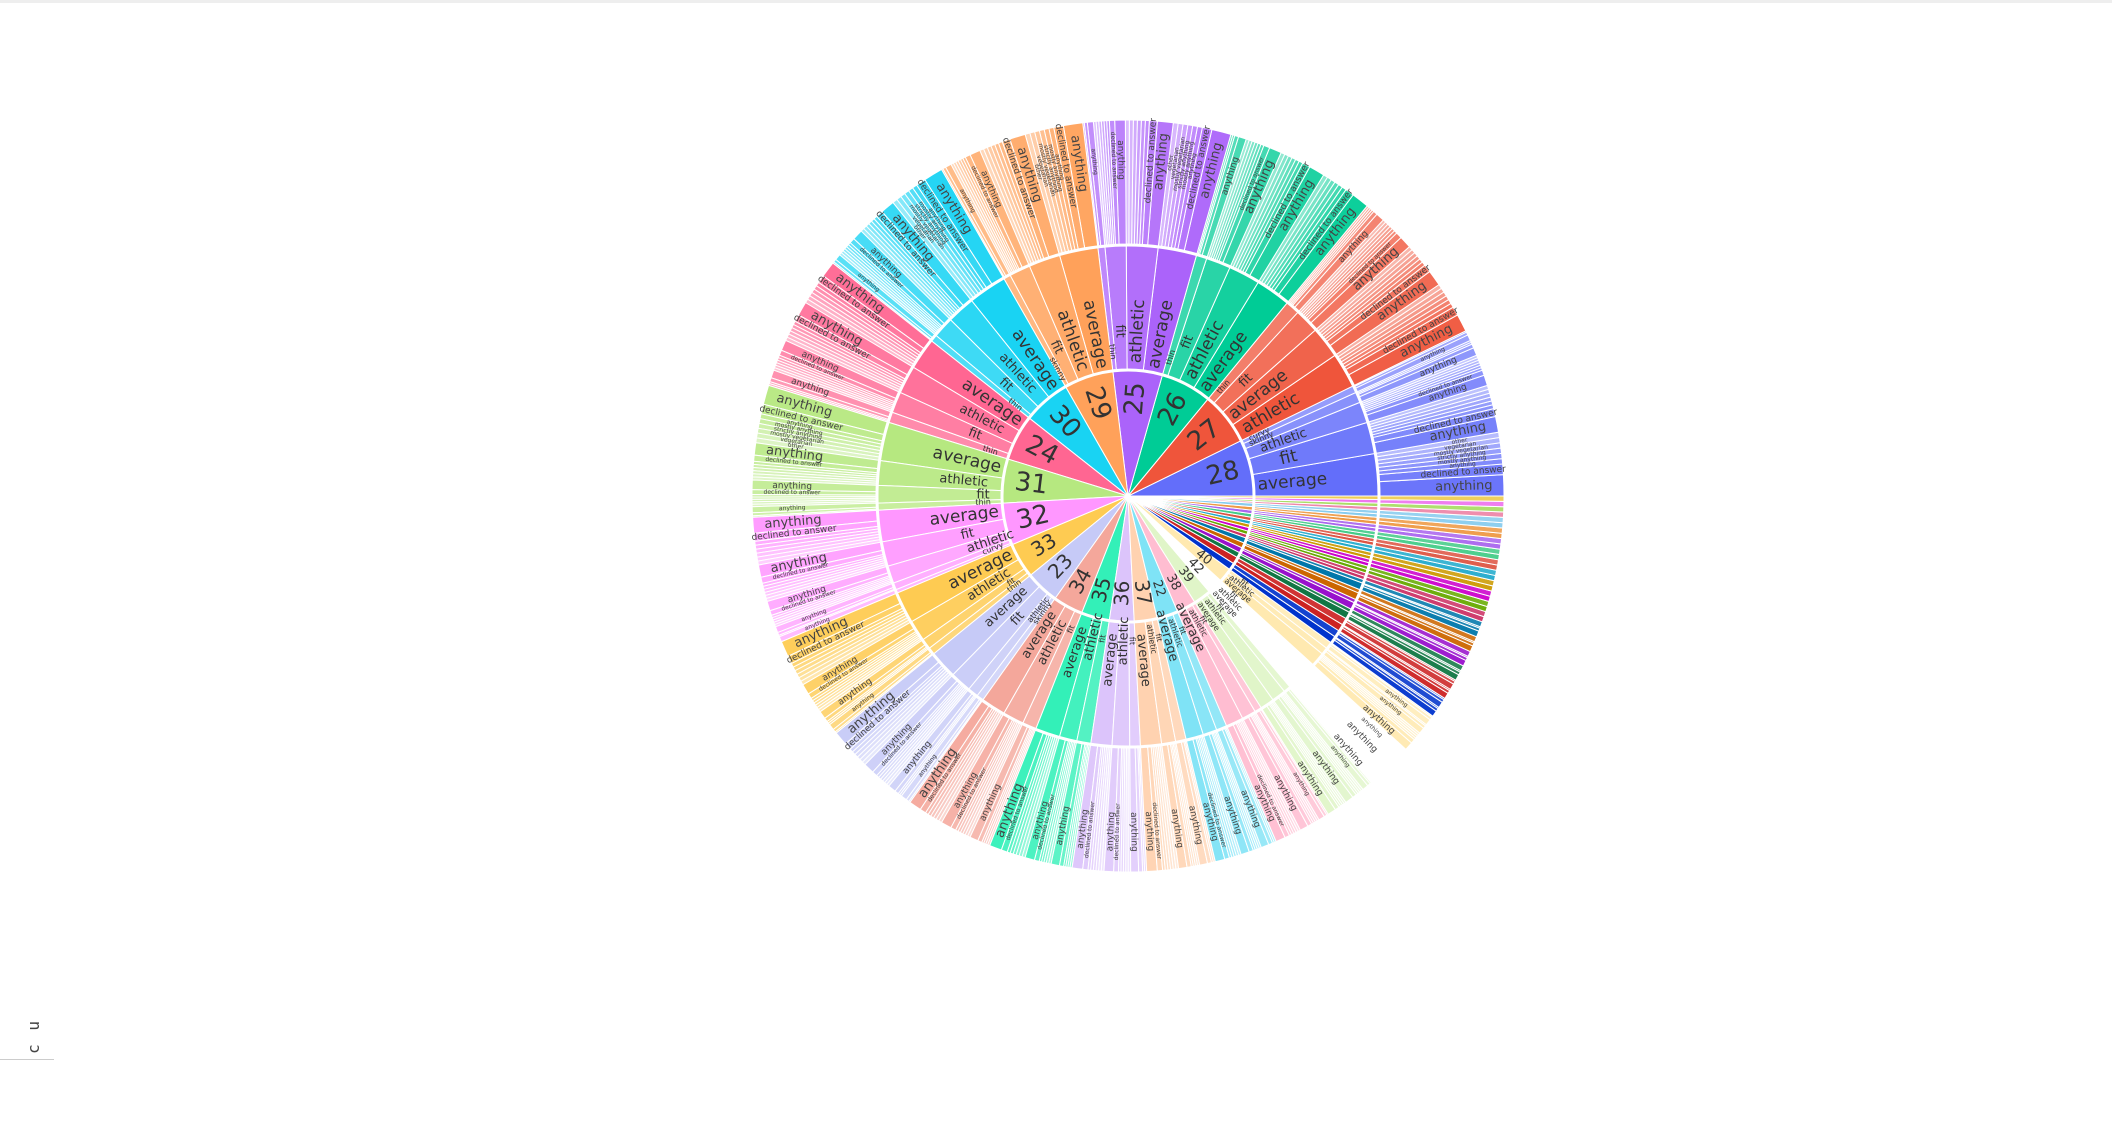 The width and height of the screenshot is (2112, 1122). I want to click on age-label-25: 25, so click(1135, 398).